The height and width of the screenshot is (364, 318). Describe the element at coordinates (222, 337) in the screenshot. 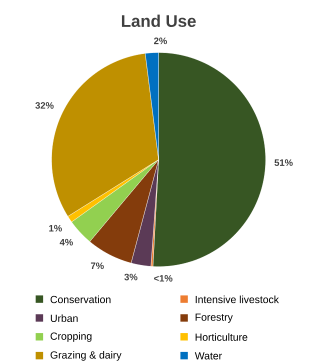

I see `legend-label: Horticulture` at that location.